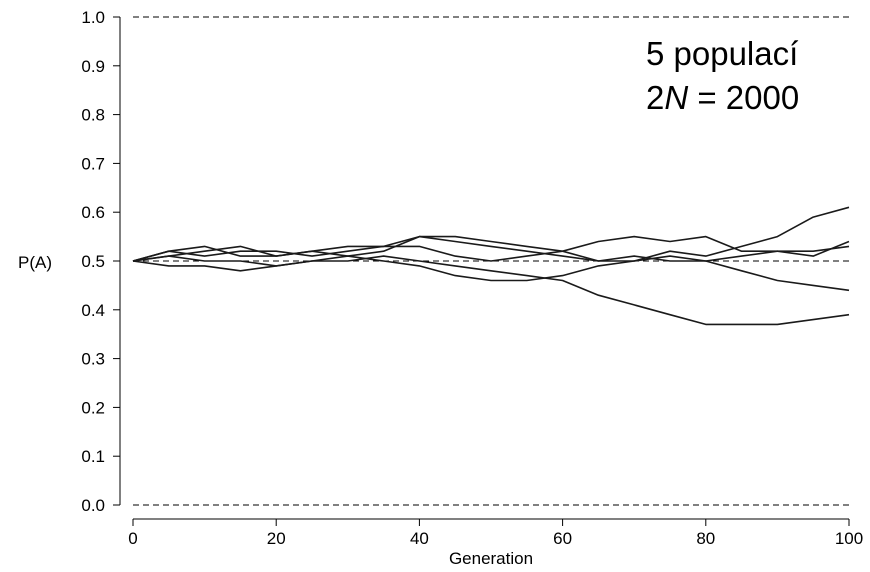 This screenshot has width=870, height=572. What do you see at coordinates (93, 212) in the screenshot?
I see `y-tick-label: 0.6` at bounding box center [93, 212].